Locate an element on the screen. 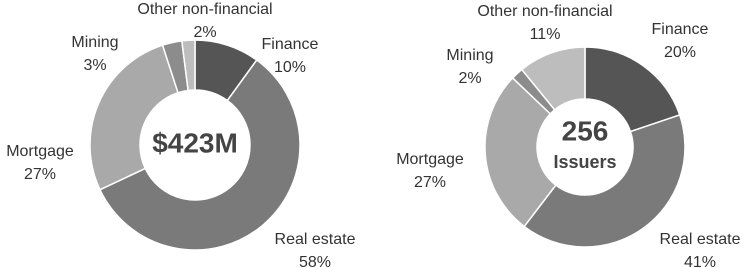 Image resolution: width=751 pixels, height=268 pixels. slice-value: 11% is located at coordinates (545, 34).